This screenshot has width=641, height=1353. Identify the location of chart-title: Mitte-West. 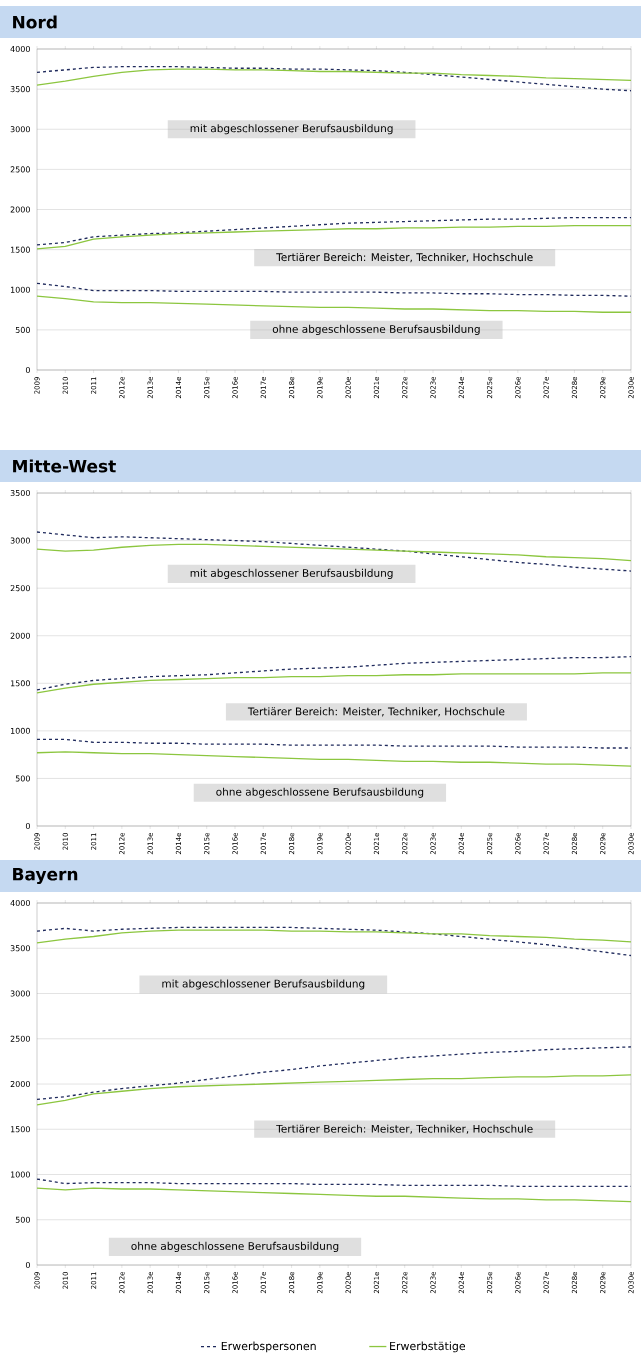
(64, 466).